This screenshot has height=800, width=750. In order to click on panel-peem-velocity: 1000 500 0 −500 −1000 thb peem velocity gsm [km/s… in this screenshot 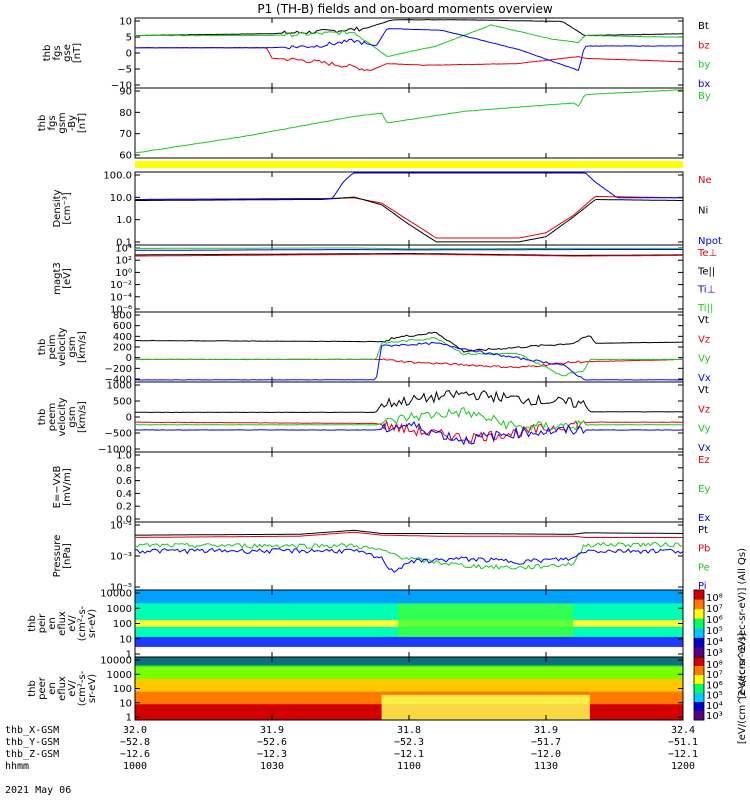, I will do `click(374, 418)`.